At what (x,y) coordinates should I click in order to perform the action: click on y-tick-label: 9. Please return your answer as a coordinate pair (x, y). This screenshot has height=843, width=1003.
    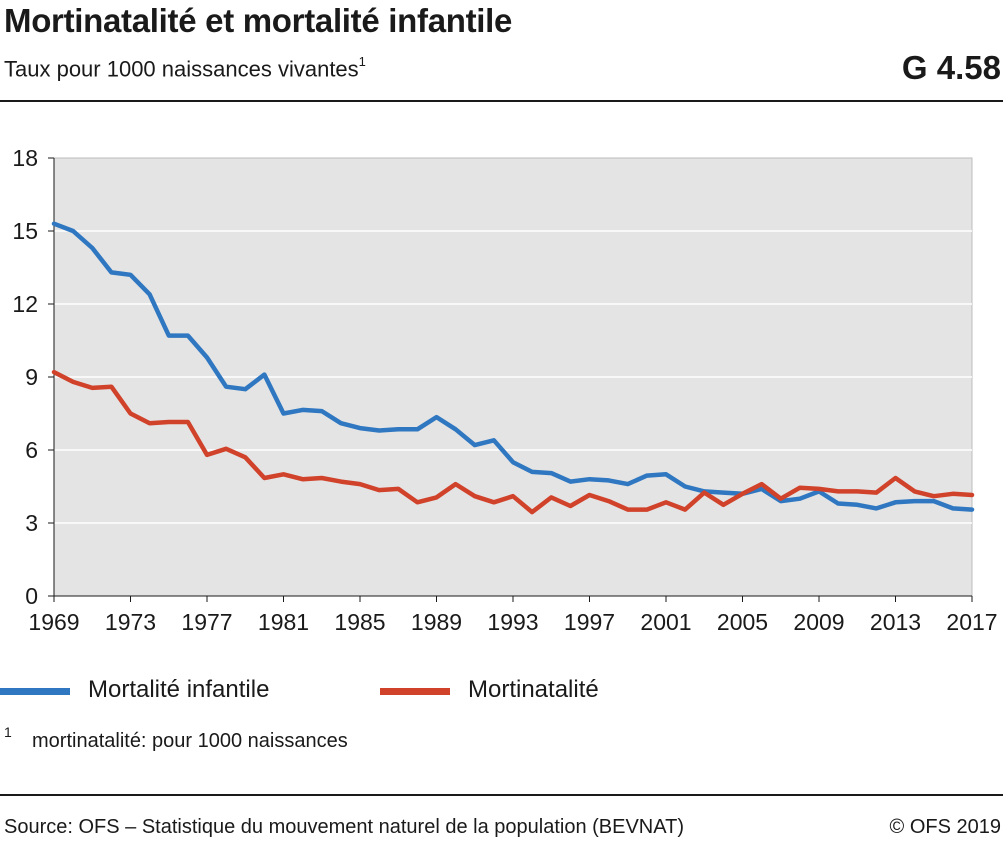
    Looking at the image, I should click on (31, 377).